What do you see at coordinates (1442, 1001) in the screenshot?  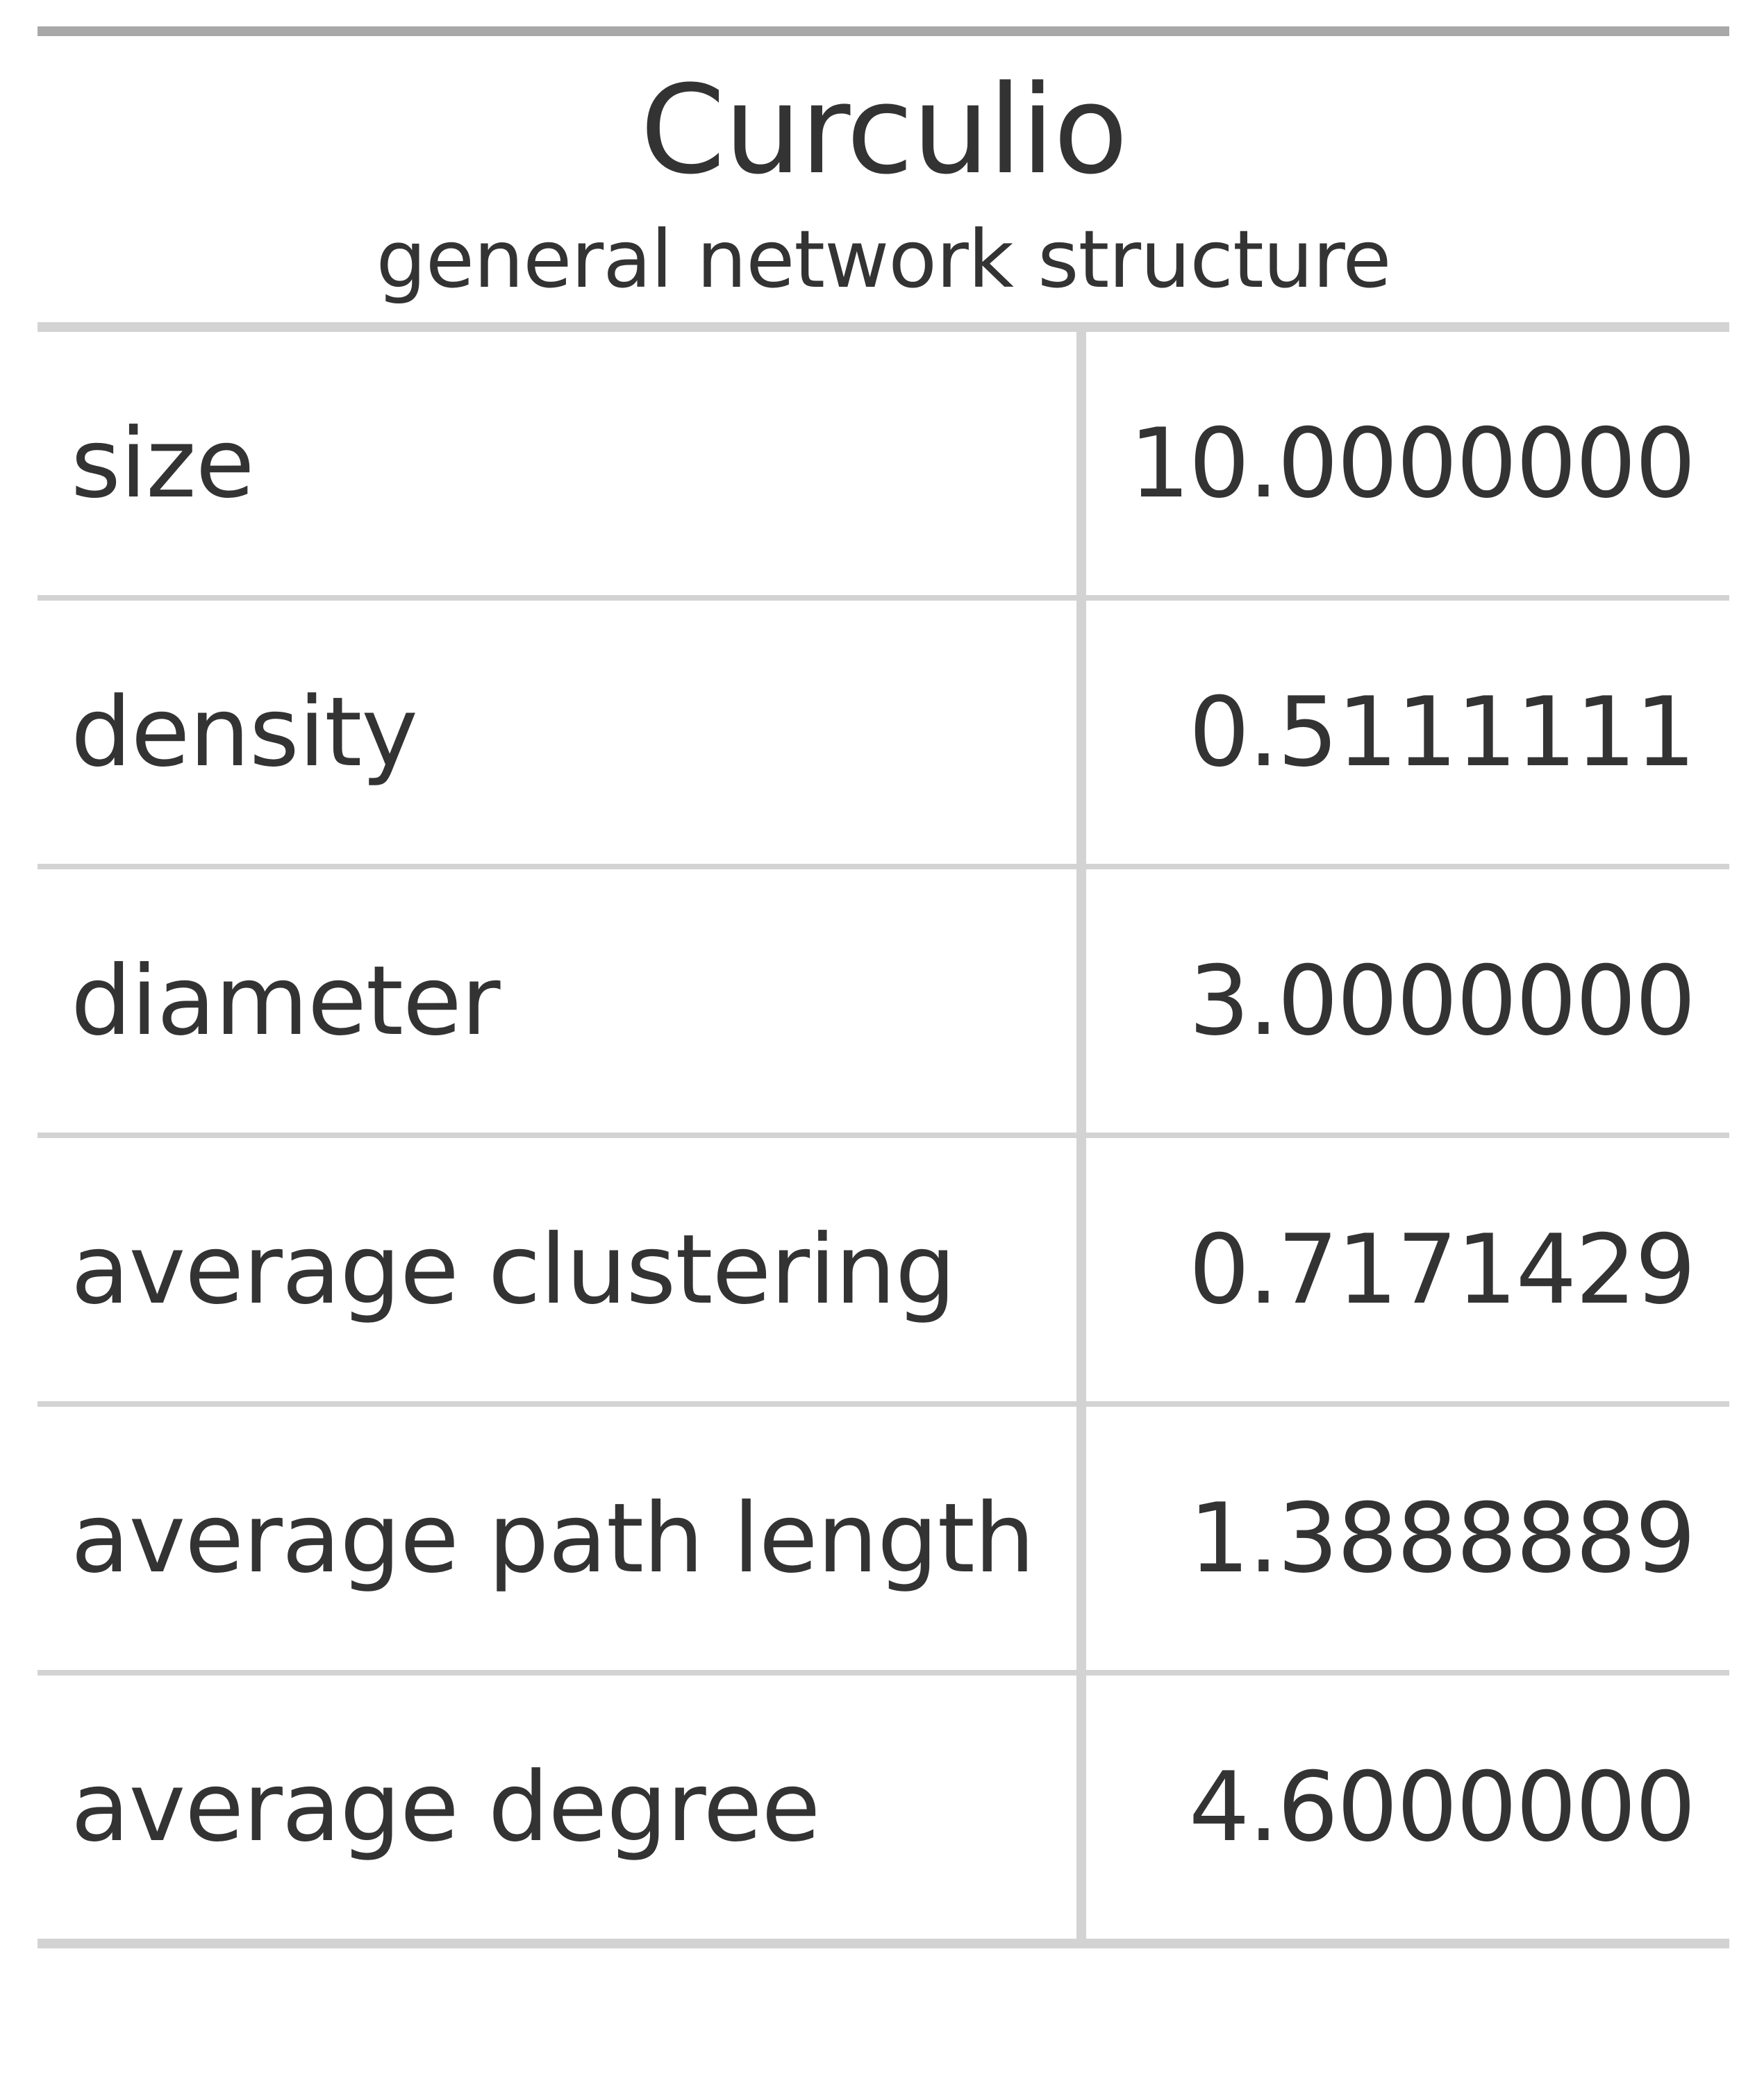 I see `row-value: 3.0000000` at bounding box center [1442, 1001].